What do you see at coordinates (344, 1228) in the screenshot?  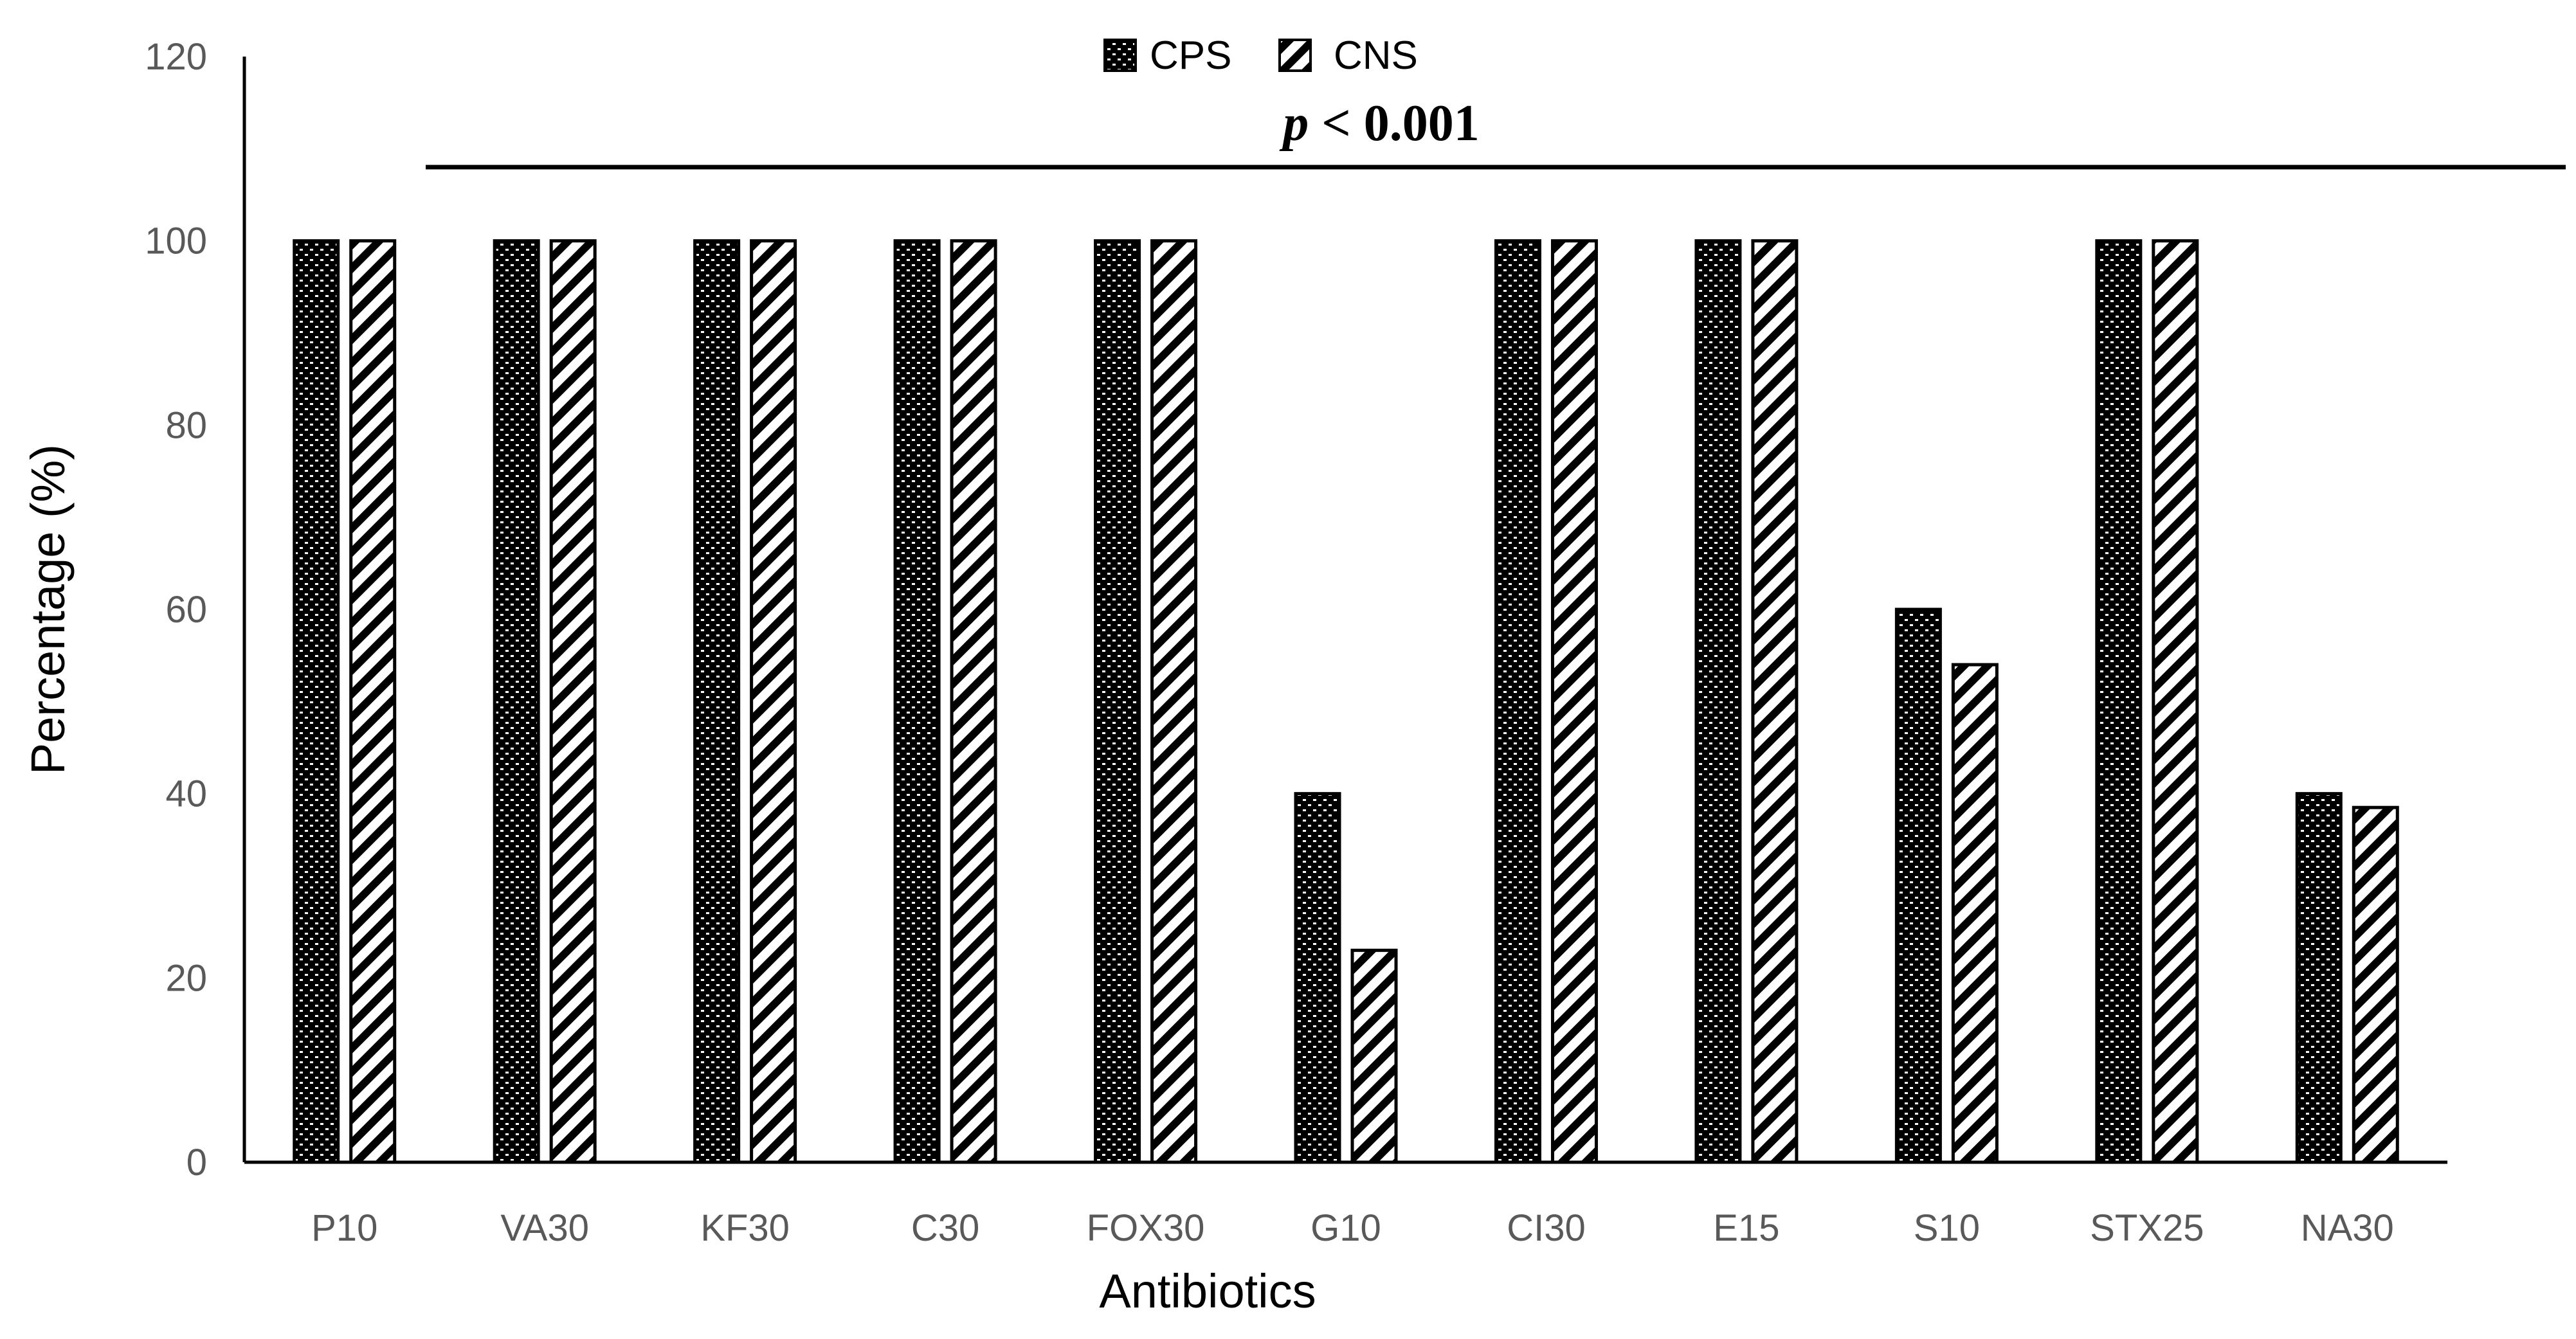 I see `x-tick-label-p10: P10` at bounding box center [344, 1228].